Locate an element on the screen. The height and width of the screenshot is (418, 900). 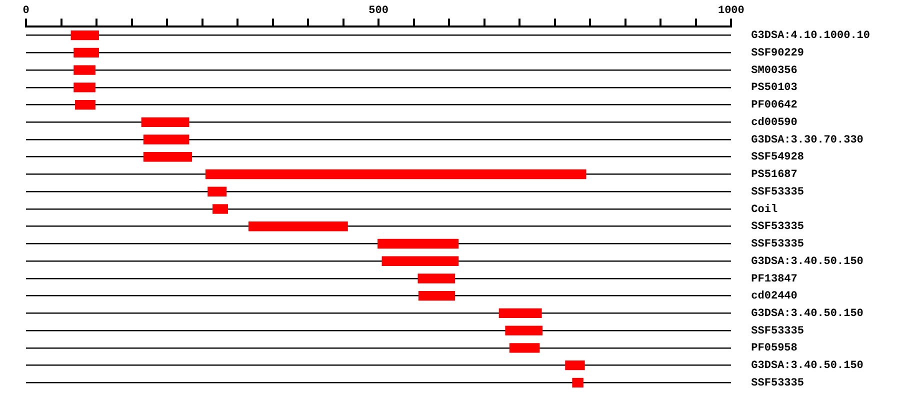
y-tick-label: PF13847 is located at coordinates (774, 279).